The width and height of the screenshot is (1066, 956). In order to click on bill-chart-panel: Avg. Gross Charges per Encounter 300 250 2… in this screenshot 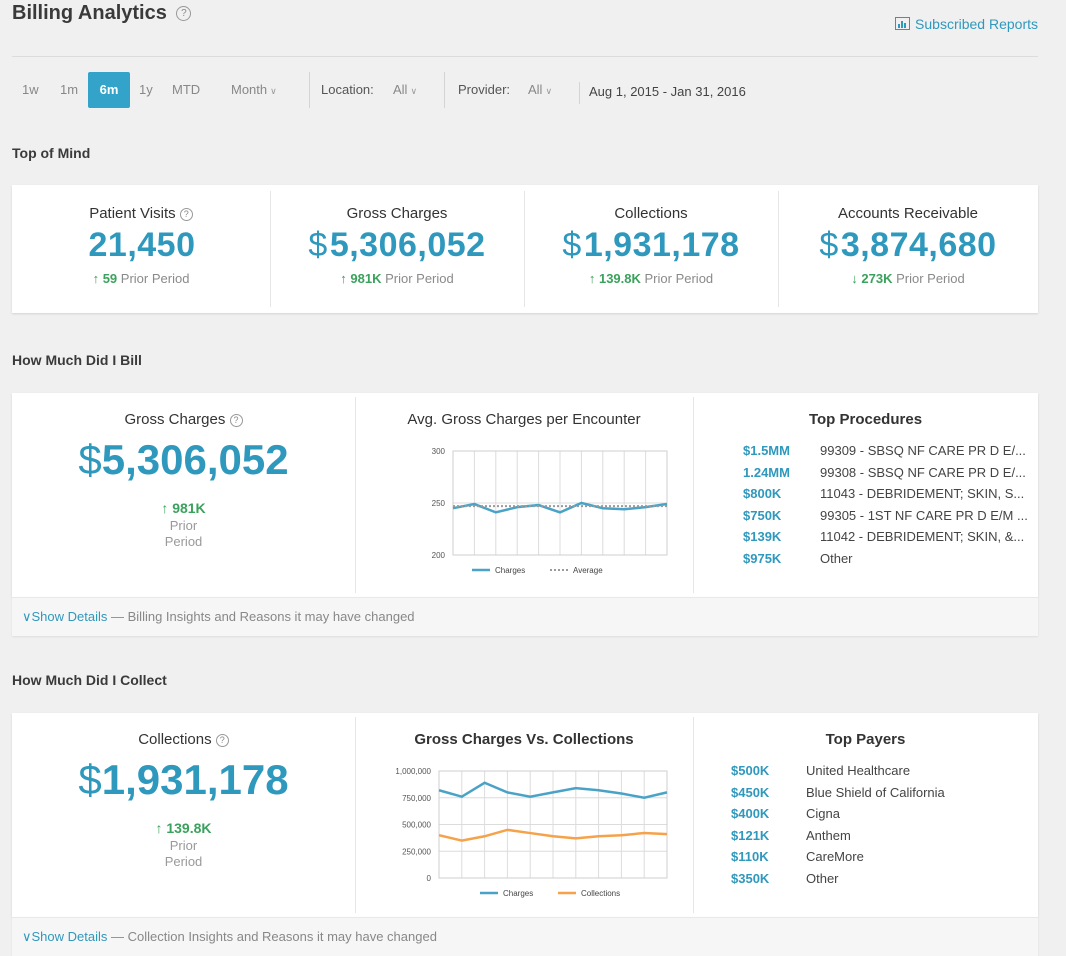, I will do `click(524, 495)`.